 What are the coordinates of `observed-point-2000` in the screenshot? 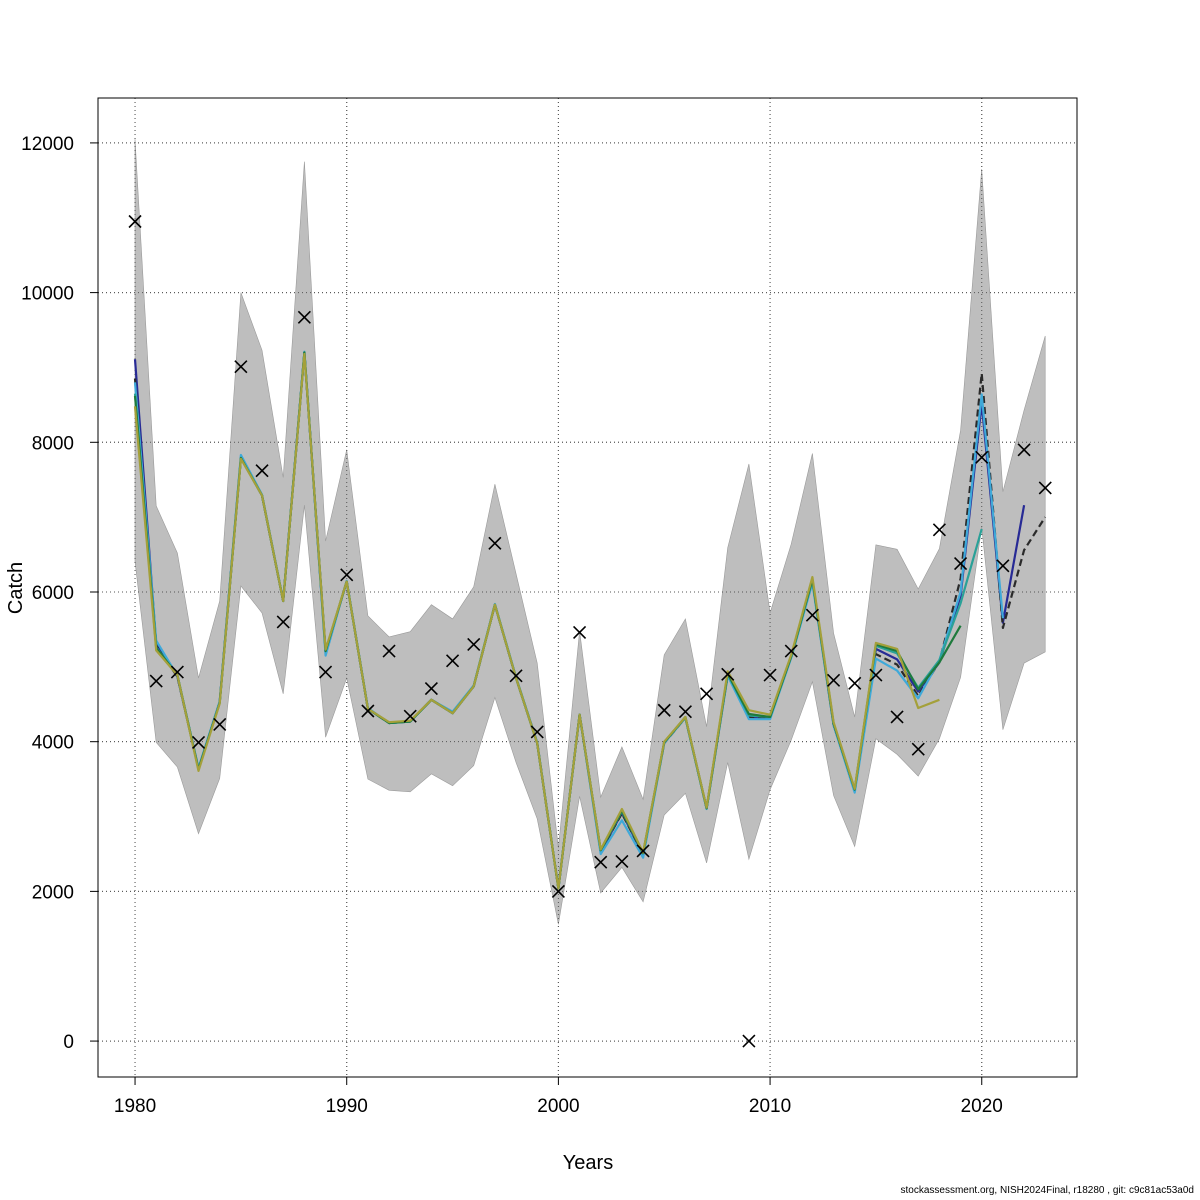 It's located at (558, 891).